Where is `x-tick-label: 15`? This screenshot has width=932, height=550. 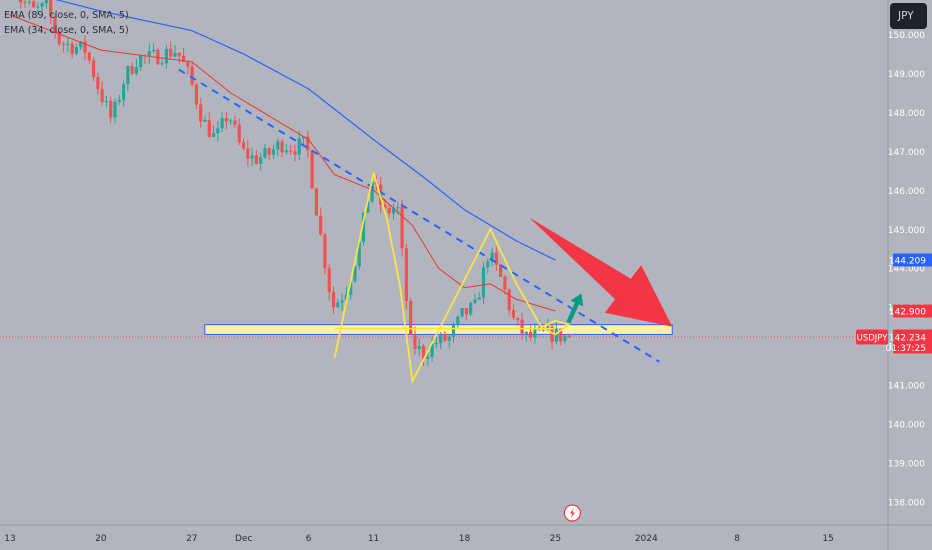 x-tick-label: 15 is located at coordinates (827, 539).